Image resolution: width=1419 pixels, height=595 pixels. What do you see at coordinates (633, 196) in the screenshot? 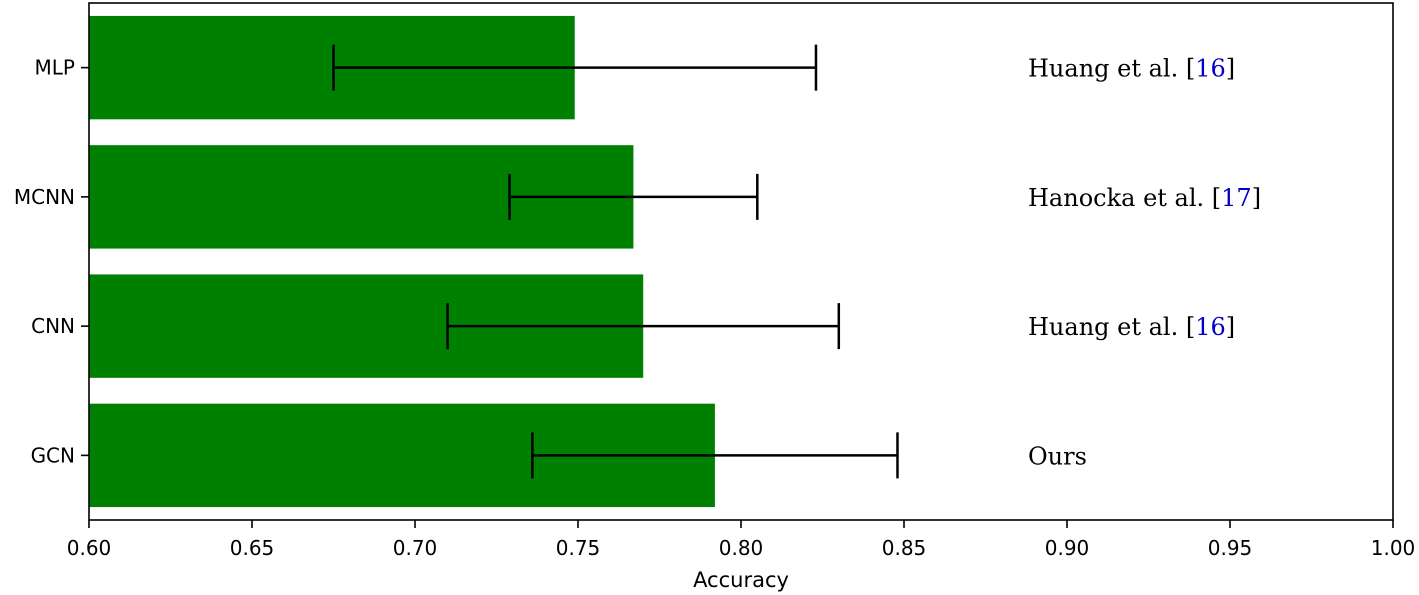
I see `error-bar-mcnn` at bounding box center [633, 196].